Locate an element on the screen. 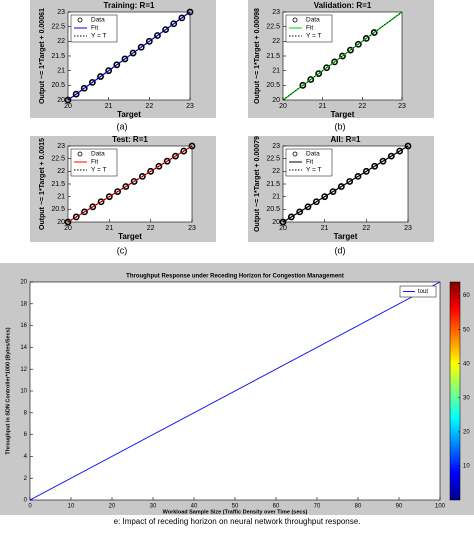 Image resolution: width=474 pixels, height=535 pixels. y-tick-label: 6 is located at coordinates (26, 435).